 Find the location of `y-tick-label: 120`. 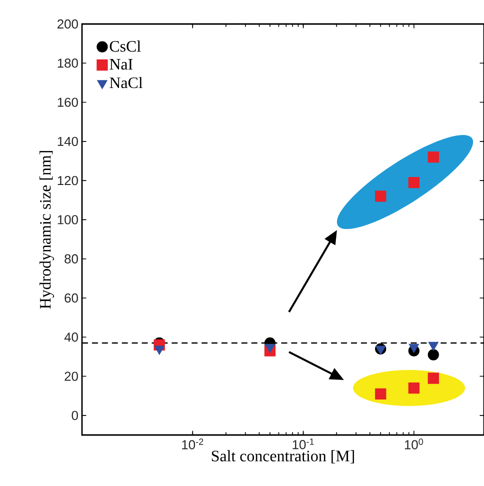

y-tick-label: 120 is located at coordinates (68, 181).